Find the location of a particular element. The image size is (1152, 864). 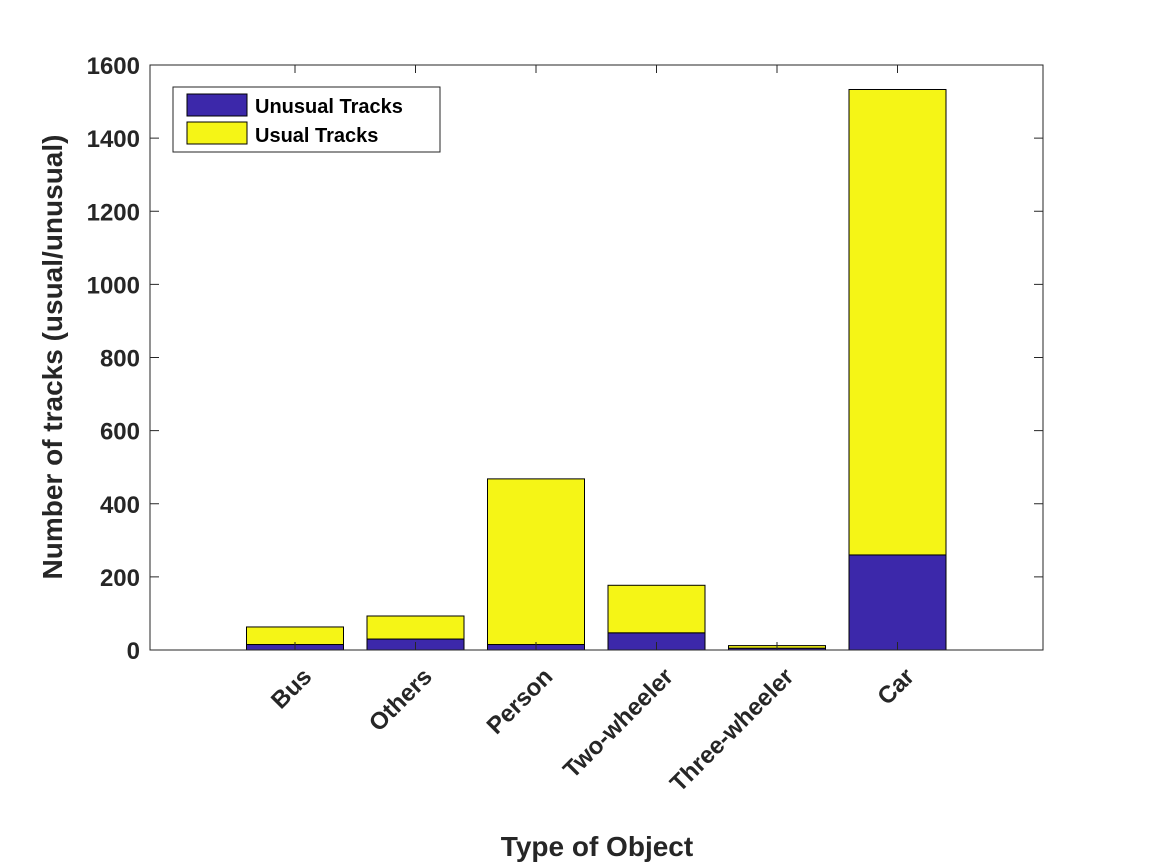

bar-usual-person is located at coordinates (536, 562).